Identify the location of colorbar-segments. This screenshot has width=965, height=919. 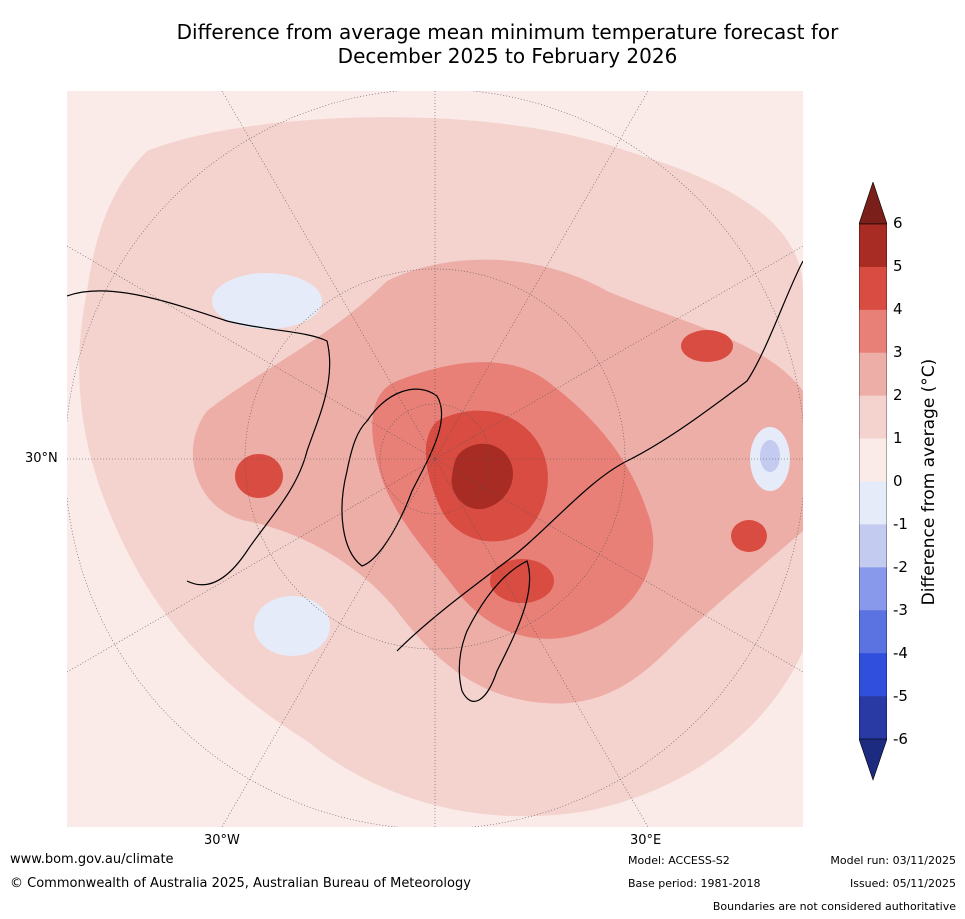
(873, 482).